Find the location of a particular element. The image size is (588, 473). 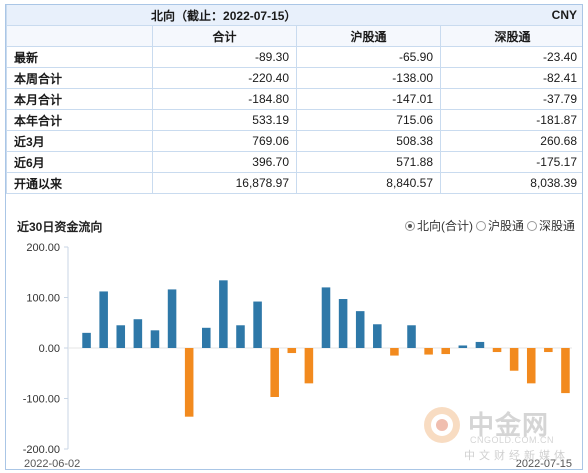

brand-watermark: 中金网 CNGOLD.COM.CN 中文财经新媒体 is located at coordinates (500, 433).